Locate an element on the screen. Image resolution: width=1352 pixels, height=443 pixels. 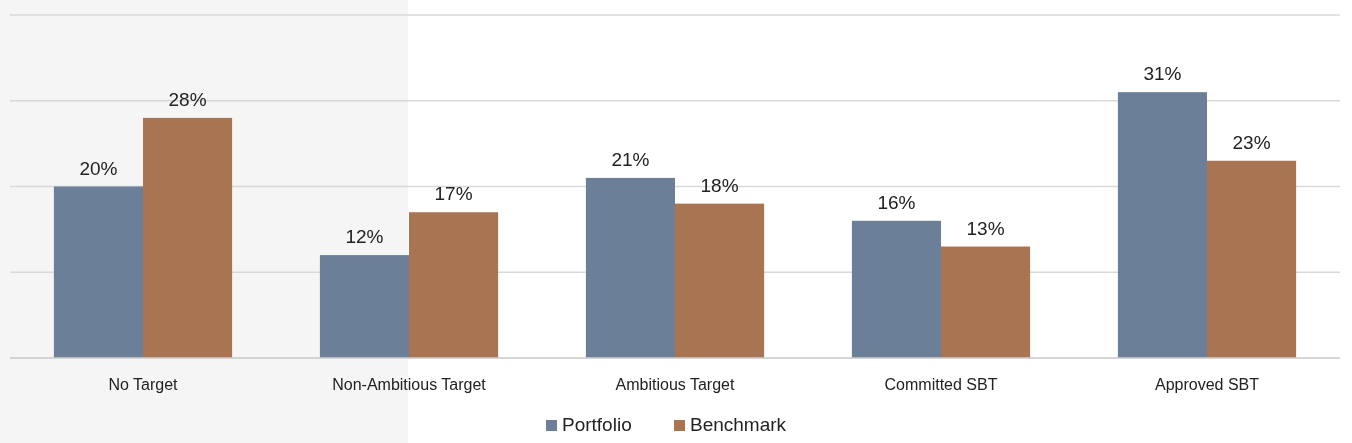
legend-label: Portfolio is located at coordinates (597, 424).